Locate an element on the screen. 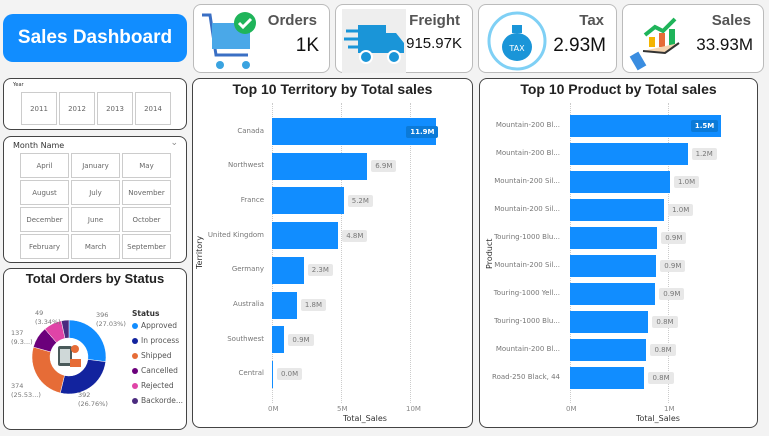  data-label-value: 396 is located at coordinates (102, 315).